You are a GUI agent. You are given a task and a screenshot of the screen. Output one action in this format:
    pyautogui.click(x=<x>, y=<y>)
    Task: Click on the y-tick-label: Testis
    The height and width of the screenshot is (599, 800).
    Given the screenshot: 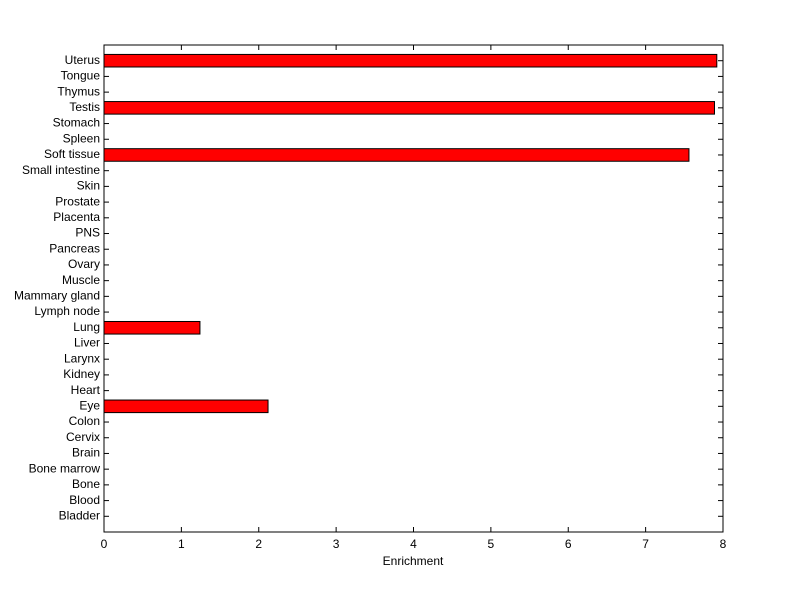 What is the action you would take?
    pyautogui.click(x=84, y=107)
    